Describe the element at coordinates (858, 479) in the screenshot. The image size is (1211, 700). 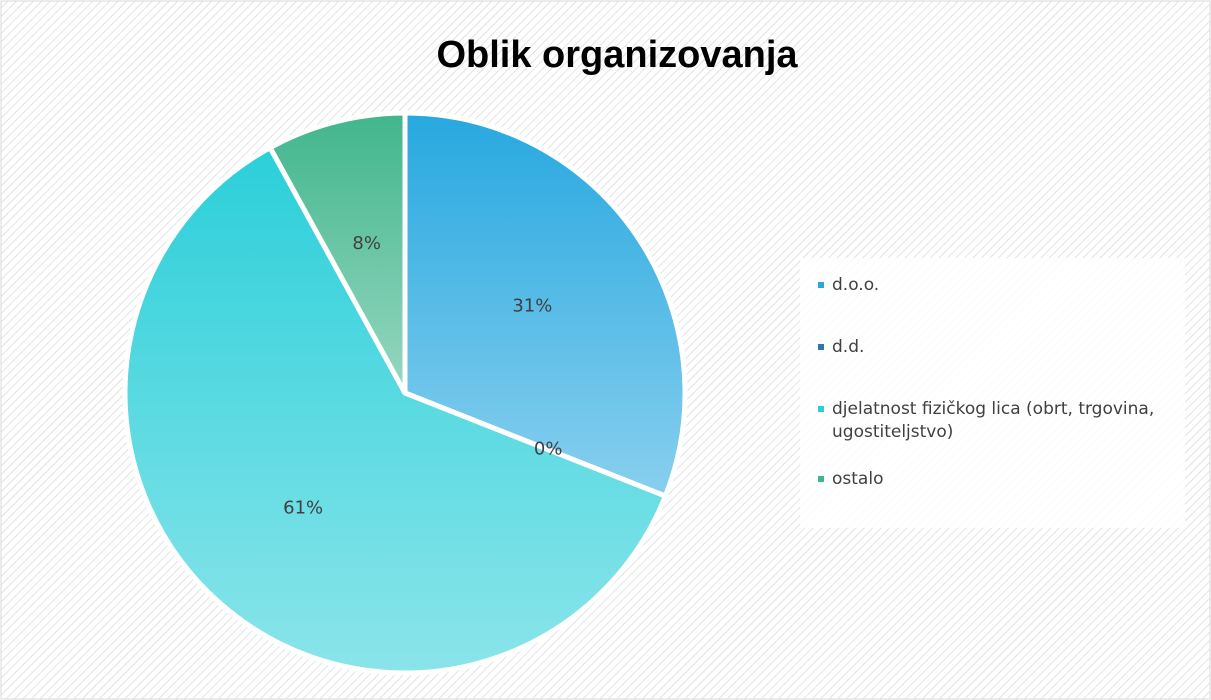
I see `legend-label: ostalo` at that location.